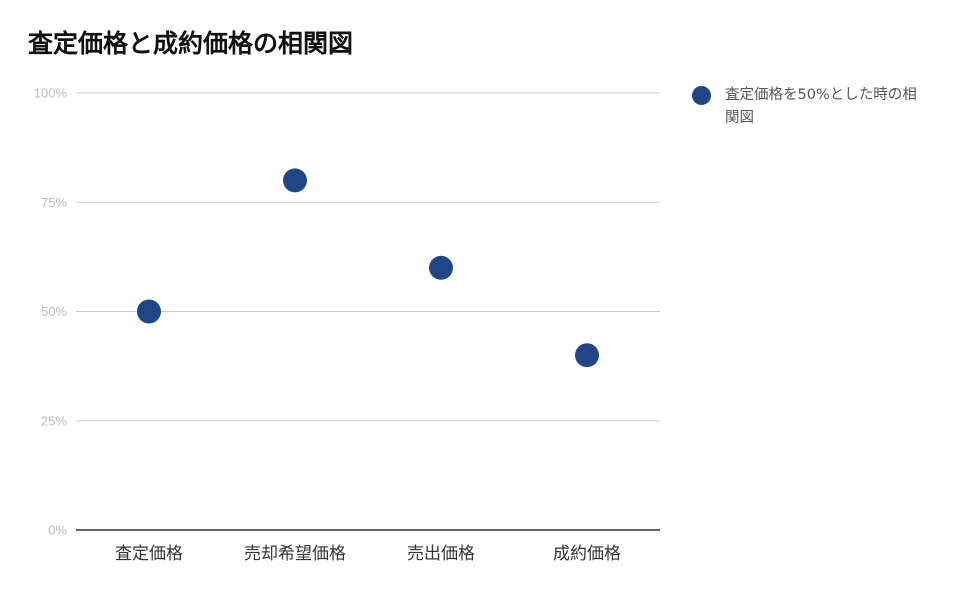 The height and width of the screenshot is (600, 955). What do you see at coordinates (54, 311) in the screenshot?
I see `y-tick-label: 50%` at bounding box center [54, 311].